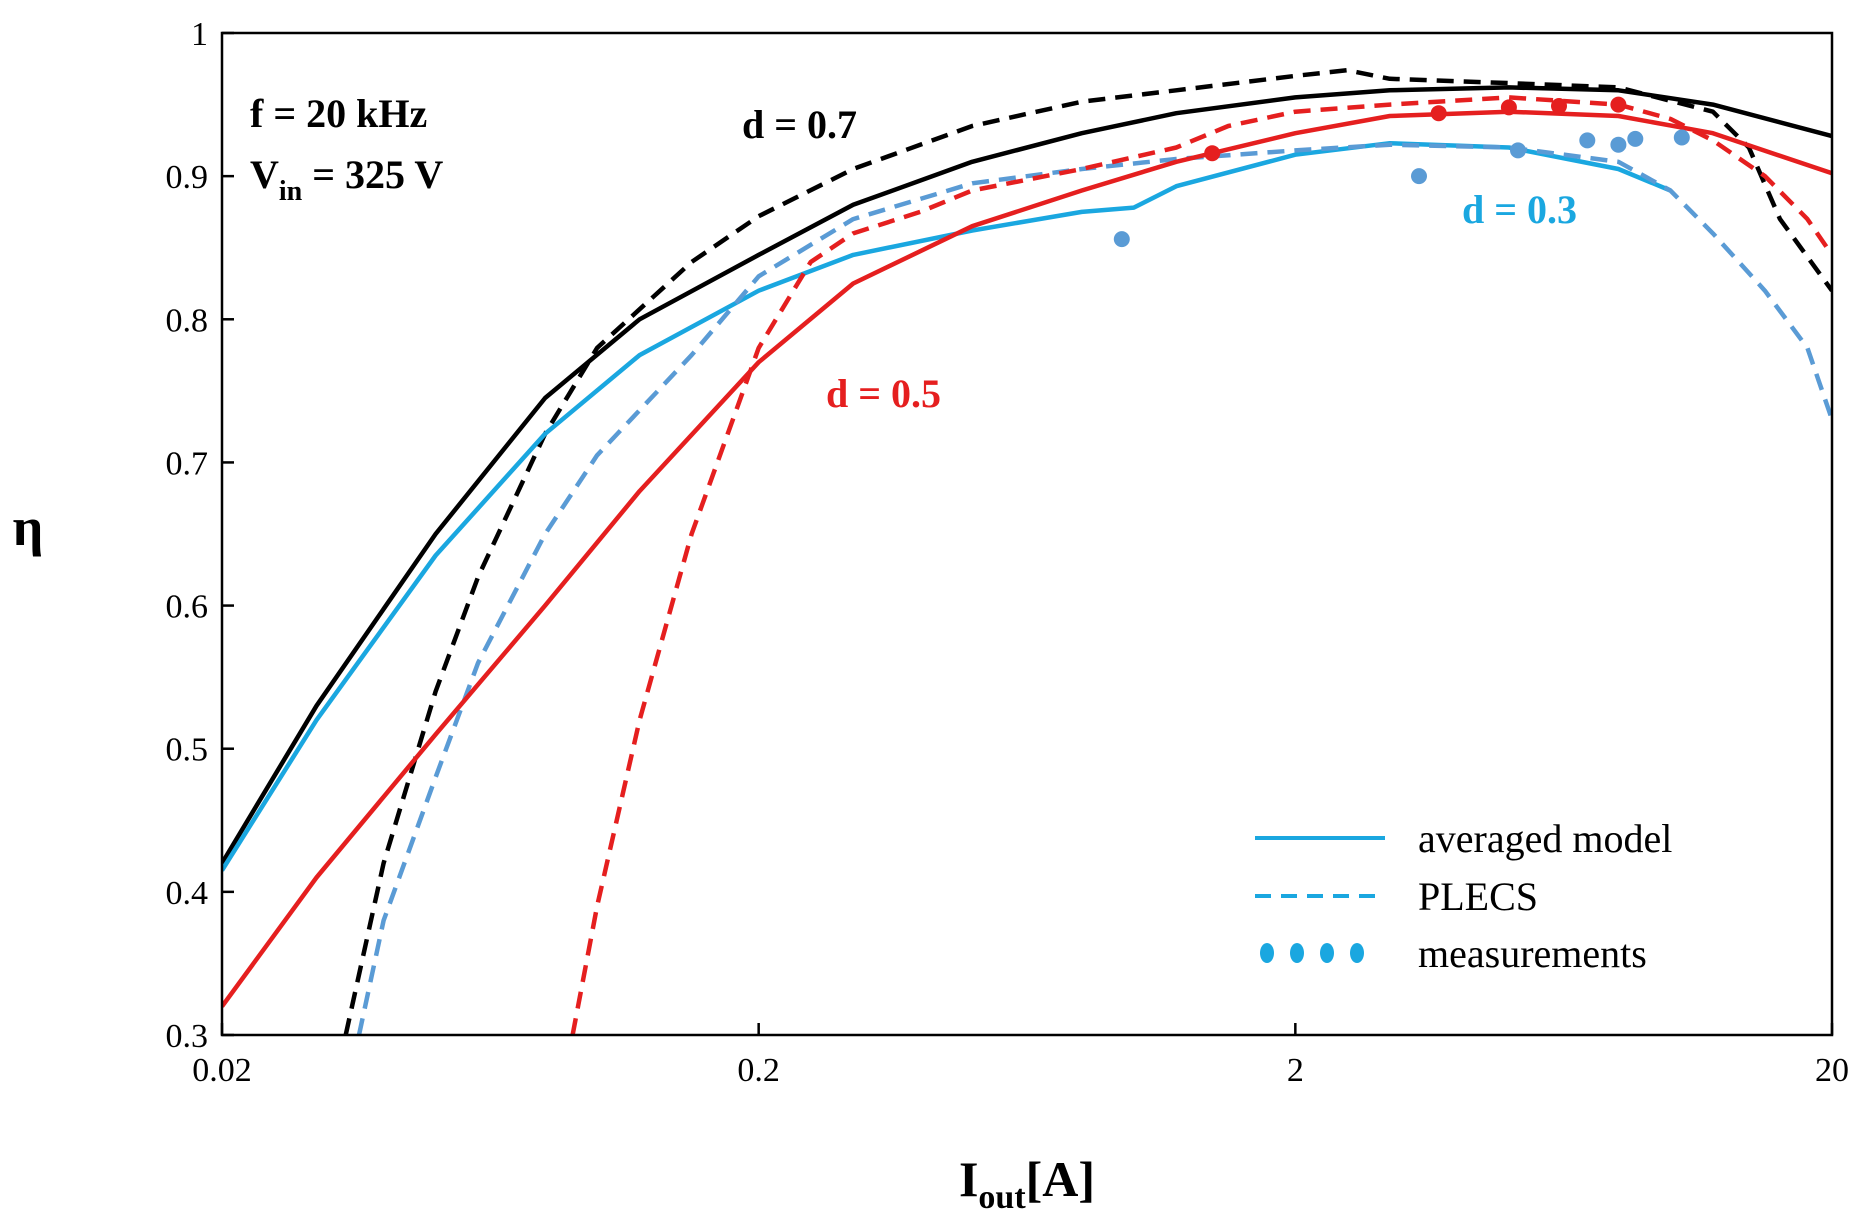 The height and width of the screenshot is (1219, 1865). I want to click on annotation-d-0.5: d = 0.5, so click(883, 393).